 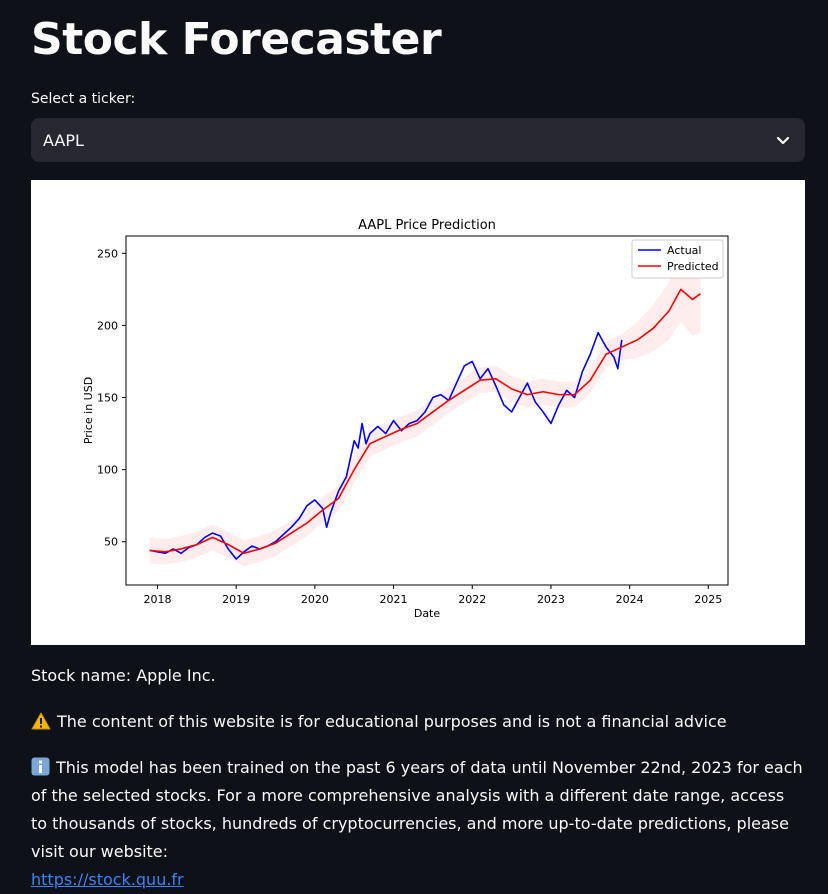 I want to click on x-tick-label: 2024, so click(x=630, y=599).